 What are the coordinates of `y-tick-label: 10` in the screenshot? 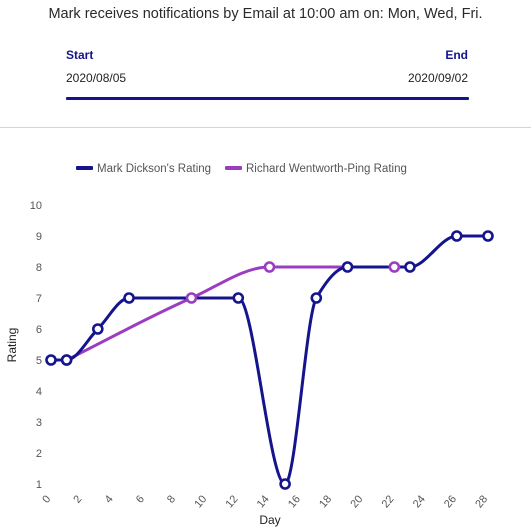 It's located at (36, 206).